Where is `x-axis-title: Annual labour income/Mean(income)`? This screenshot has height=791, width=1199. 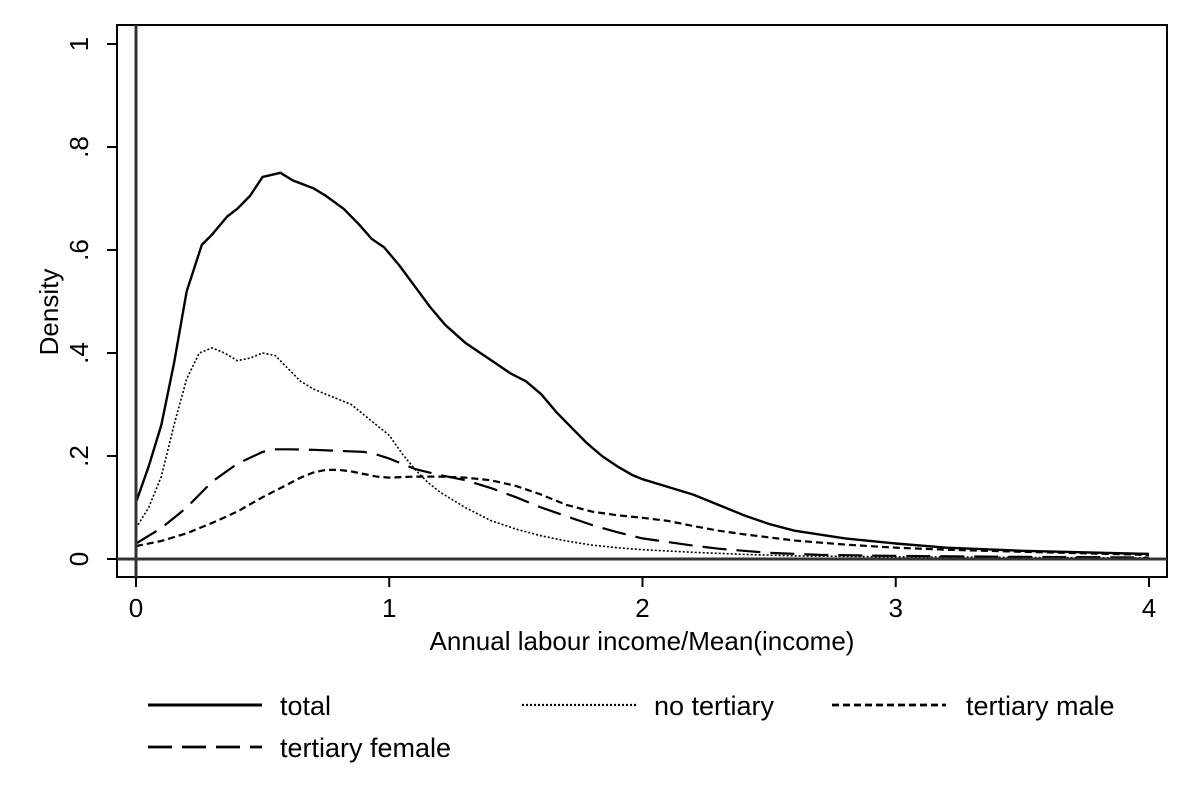
x-axis-title: Annual labour income/Mean(income) is located at coordinates (642, 641).